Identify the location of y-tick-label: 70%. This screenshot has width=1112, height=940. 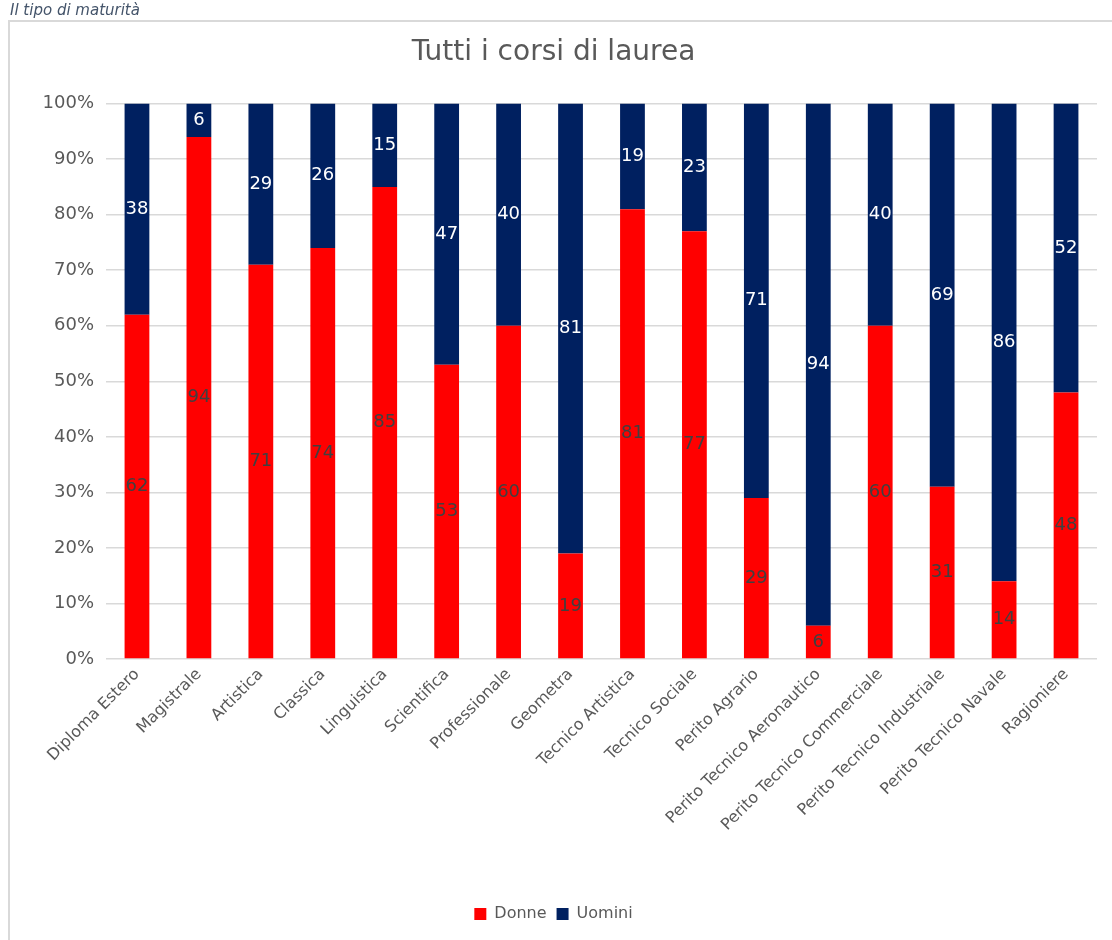
(73, 268).